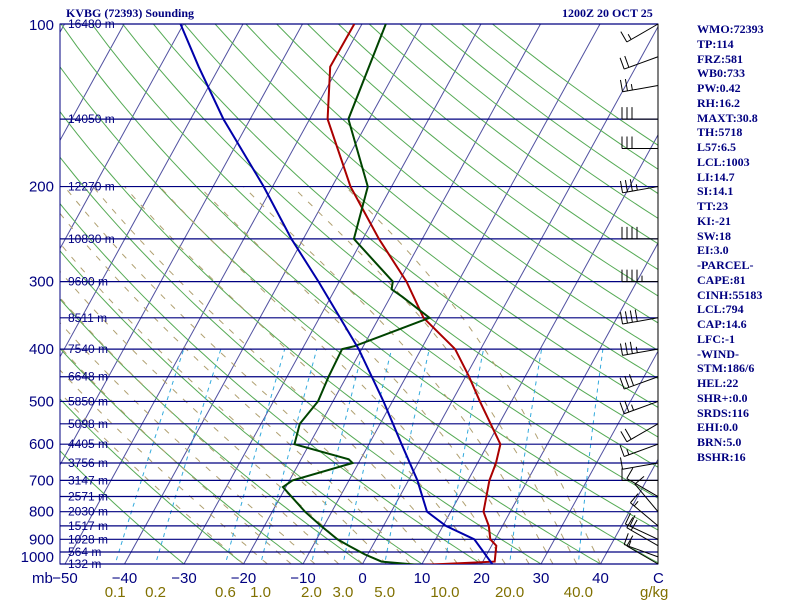  I want to click on pressure-tick-label: 500, so click(41, 401).